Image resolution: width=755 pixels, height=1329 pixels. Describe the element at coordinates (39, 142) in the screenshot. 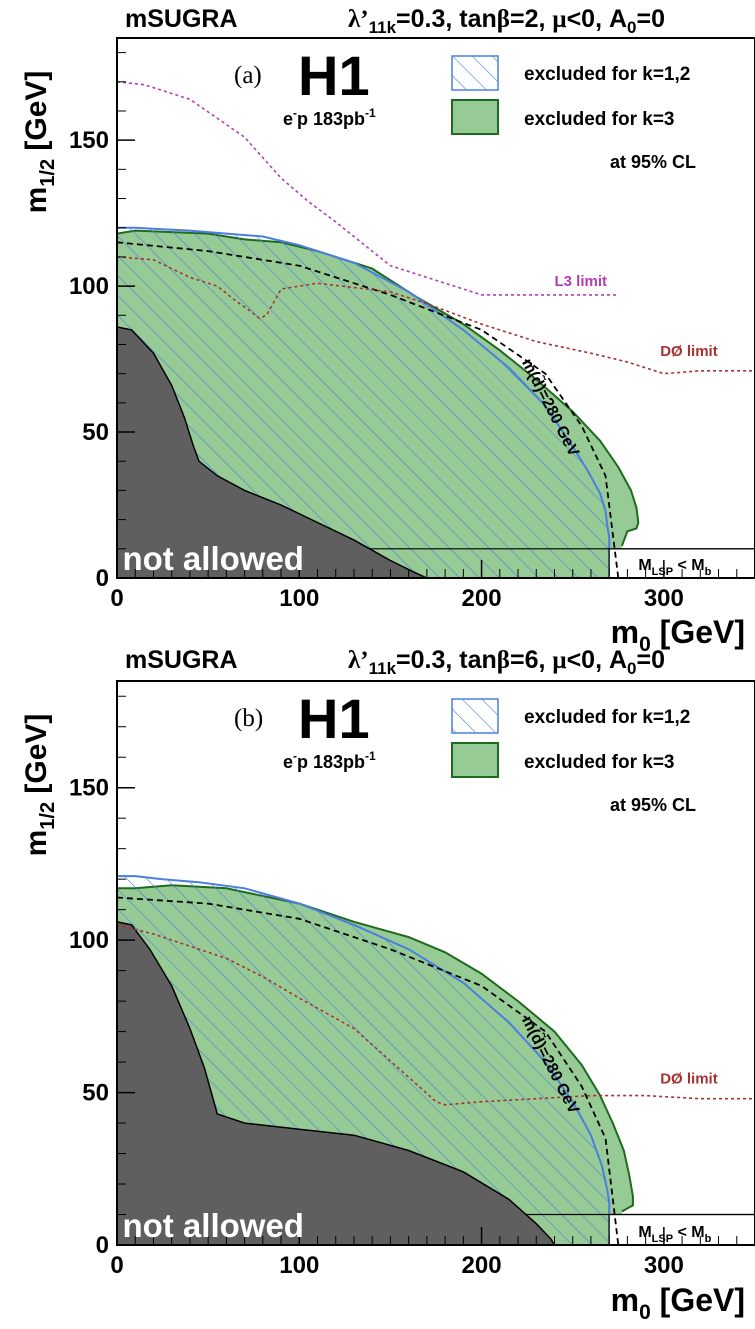

I see `panel-a-ylabel: m1/2 [GeV]` at that location.